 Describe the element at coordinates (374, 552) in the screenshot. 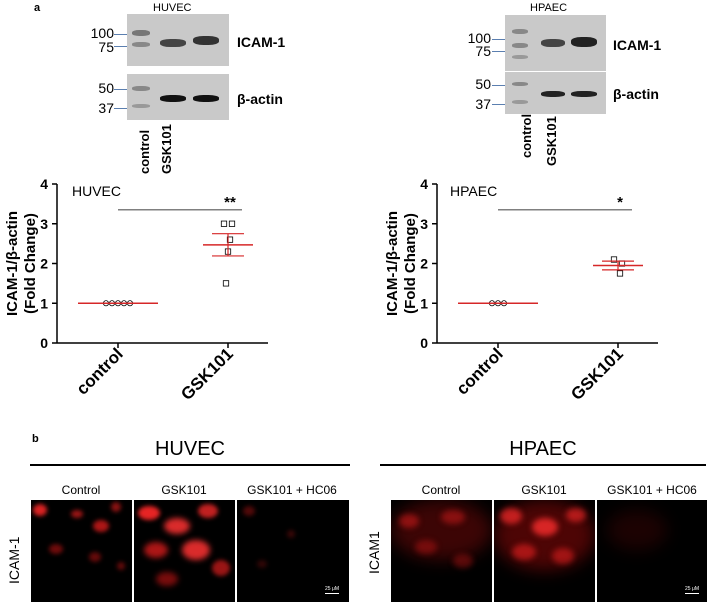

I see `image-row-label-hpaec: ICAM1` at that location.